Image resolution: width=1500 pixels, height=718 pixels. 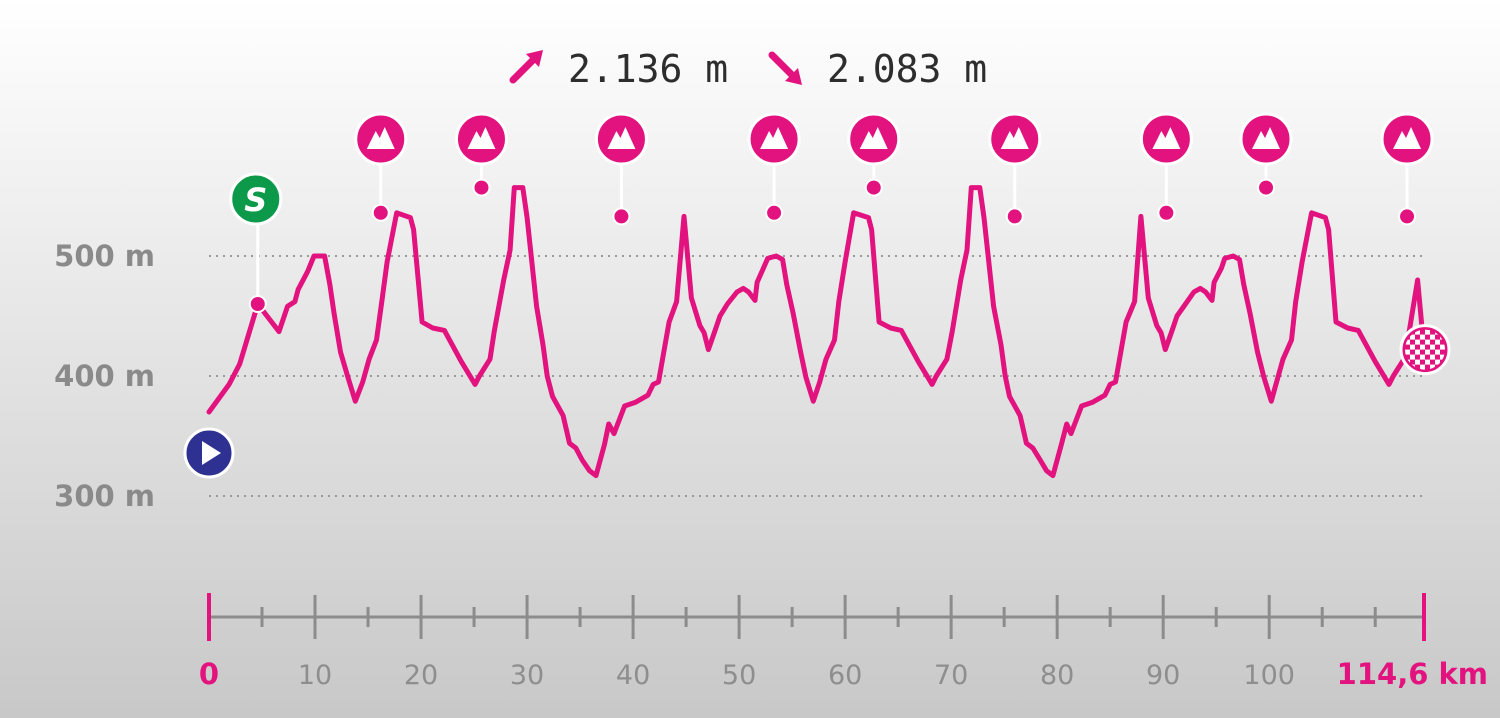 What do you see at coordinates (211, 453) in the screenshot?
I see `play-icon` at bounding box center [211, 453].